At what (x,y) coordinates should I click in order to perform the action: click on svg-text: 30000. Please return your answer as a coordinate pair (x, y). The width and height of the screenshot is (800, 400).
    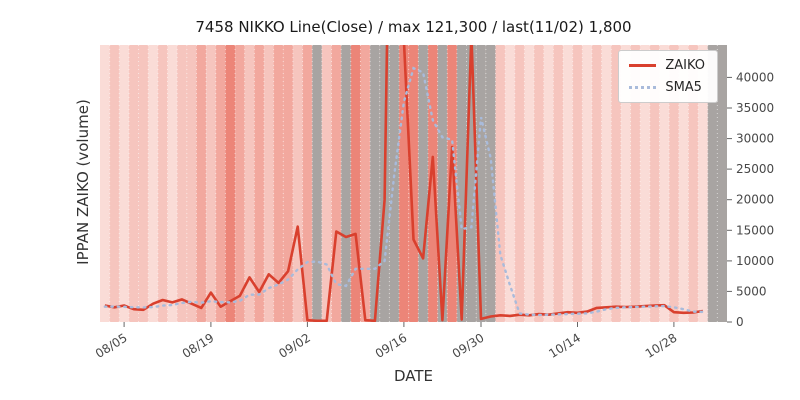
    Looking at the image, I should click on (755, 139).